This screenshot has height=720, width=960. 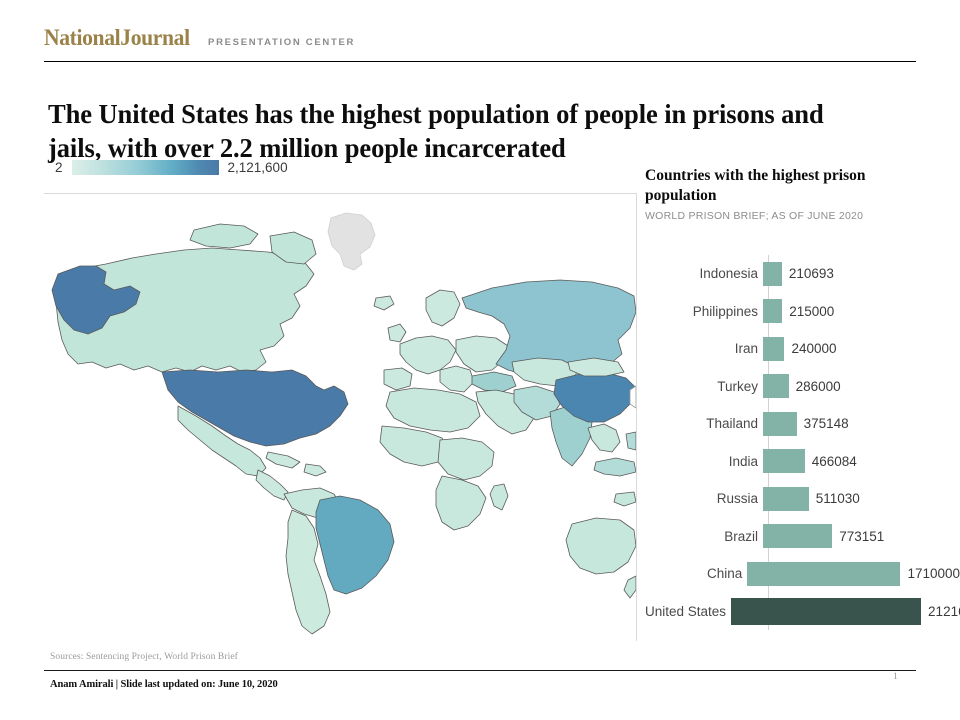 I want to click on map-country-hispaniola, so click(x=315, y=470).